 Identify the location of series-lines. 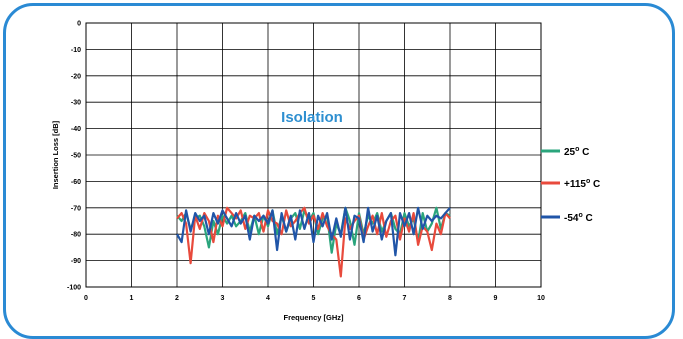
(313, 242).